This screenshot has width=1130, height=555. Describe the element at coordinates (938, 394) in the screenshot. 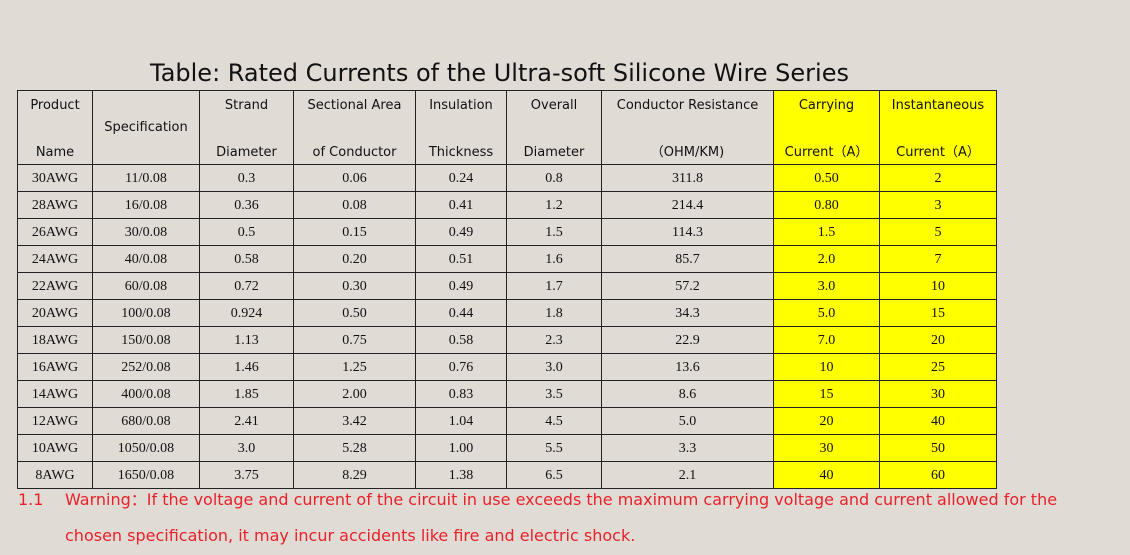

I see `instantaneous-current-cell: 30` at that location.